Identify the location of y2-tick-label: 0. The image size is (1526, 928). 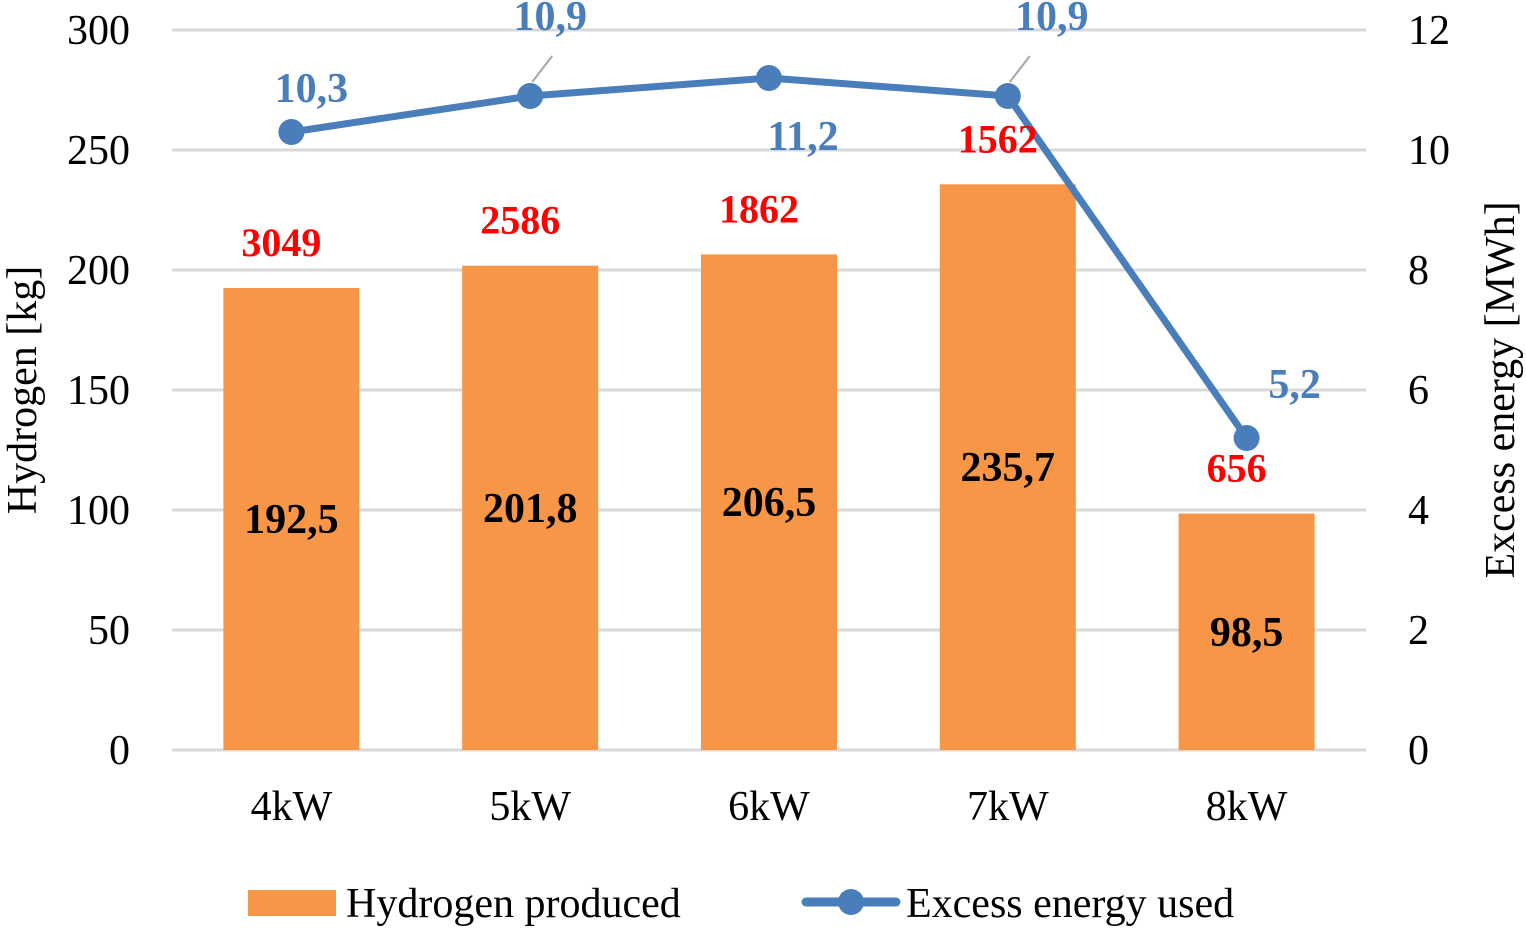
(1418, 751).